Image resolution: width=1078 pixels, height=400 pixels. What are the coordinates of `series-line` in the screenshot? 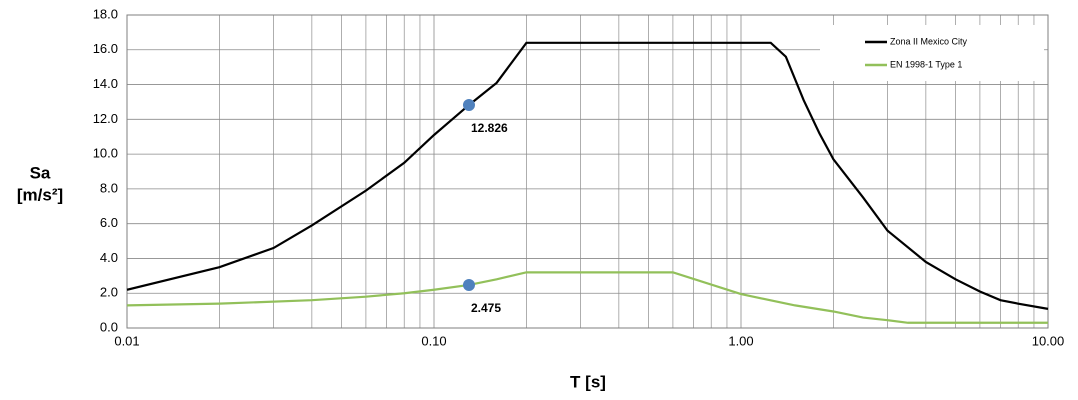 It's located at (587, 297).